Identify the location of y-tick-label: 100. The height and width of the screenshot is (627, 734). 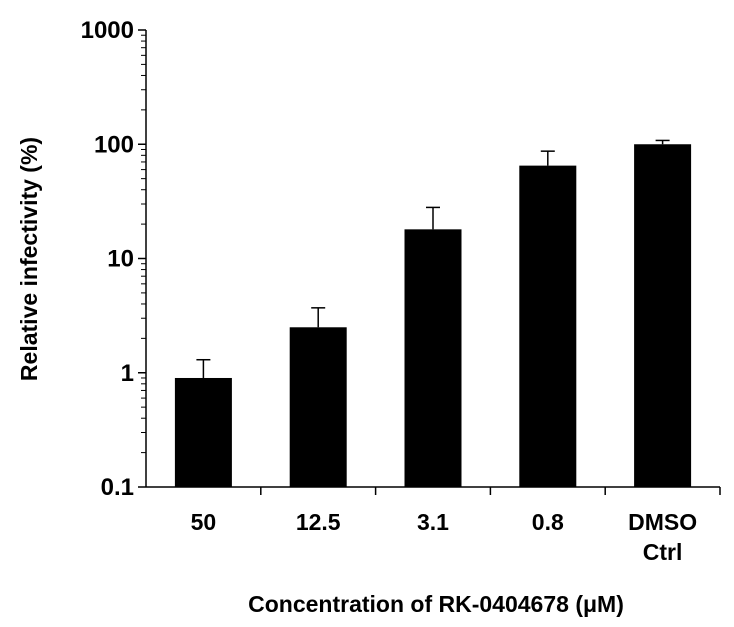
(114, 144).